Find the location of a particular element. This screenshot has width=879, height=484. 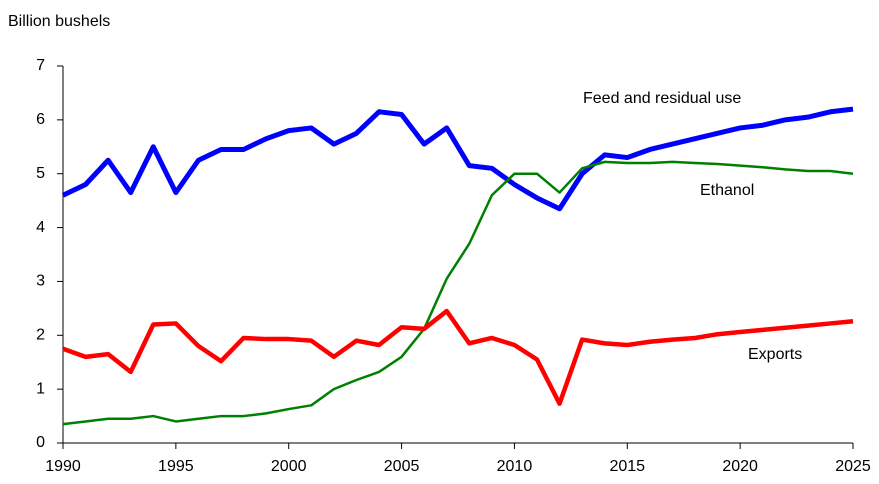

x-tick-label: 1990 is located at coordinates (63, 466).